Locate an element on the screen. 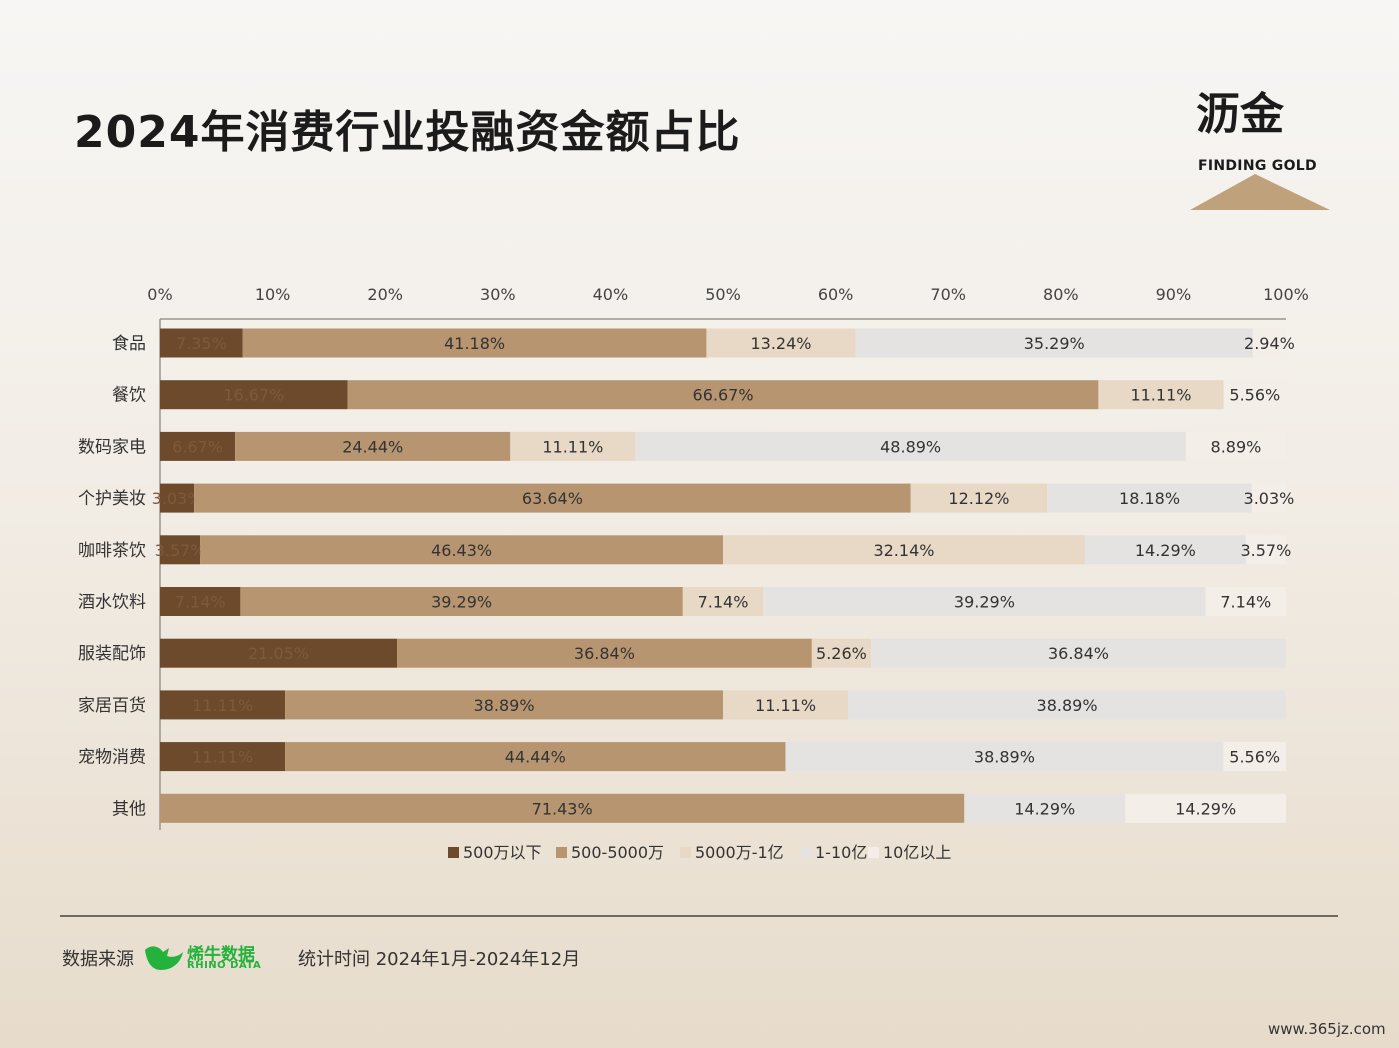 The image size is (1399, 1048). rhino-name-cn: 烯牛数据 is located at coordinates (221, 955).